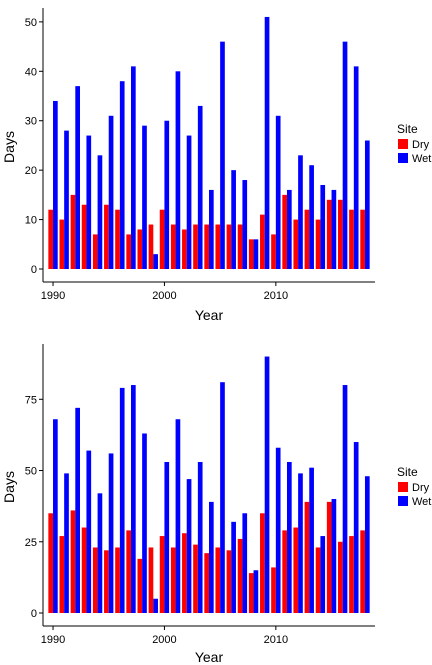 The height and width of the screenshot is (665, 432). Describe the element at coordinates (233, 567) in the screenshot. I see `bar-wet-2006` at that location.